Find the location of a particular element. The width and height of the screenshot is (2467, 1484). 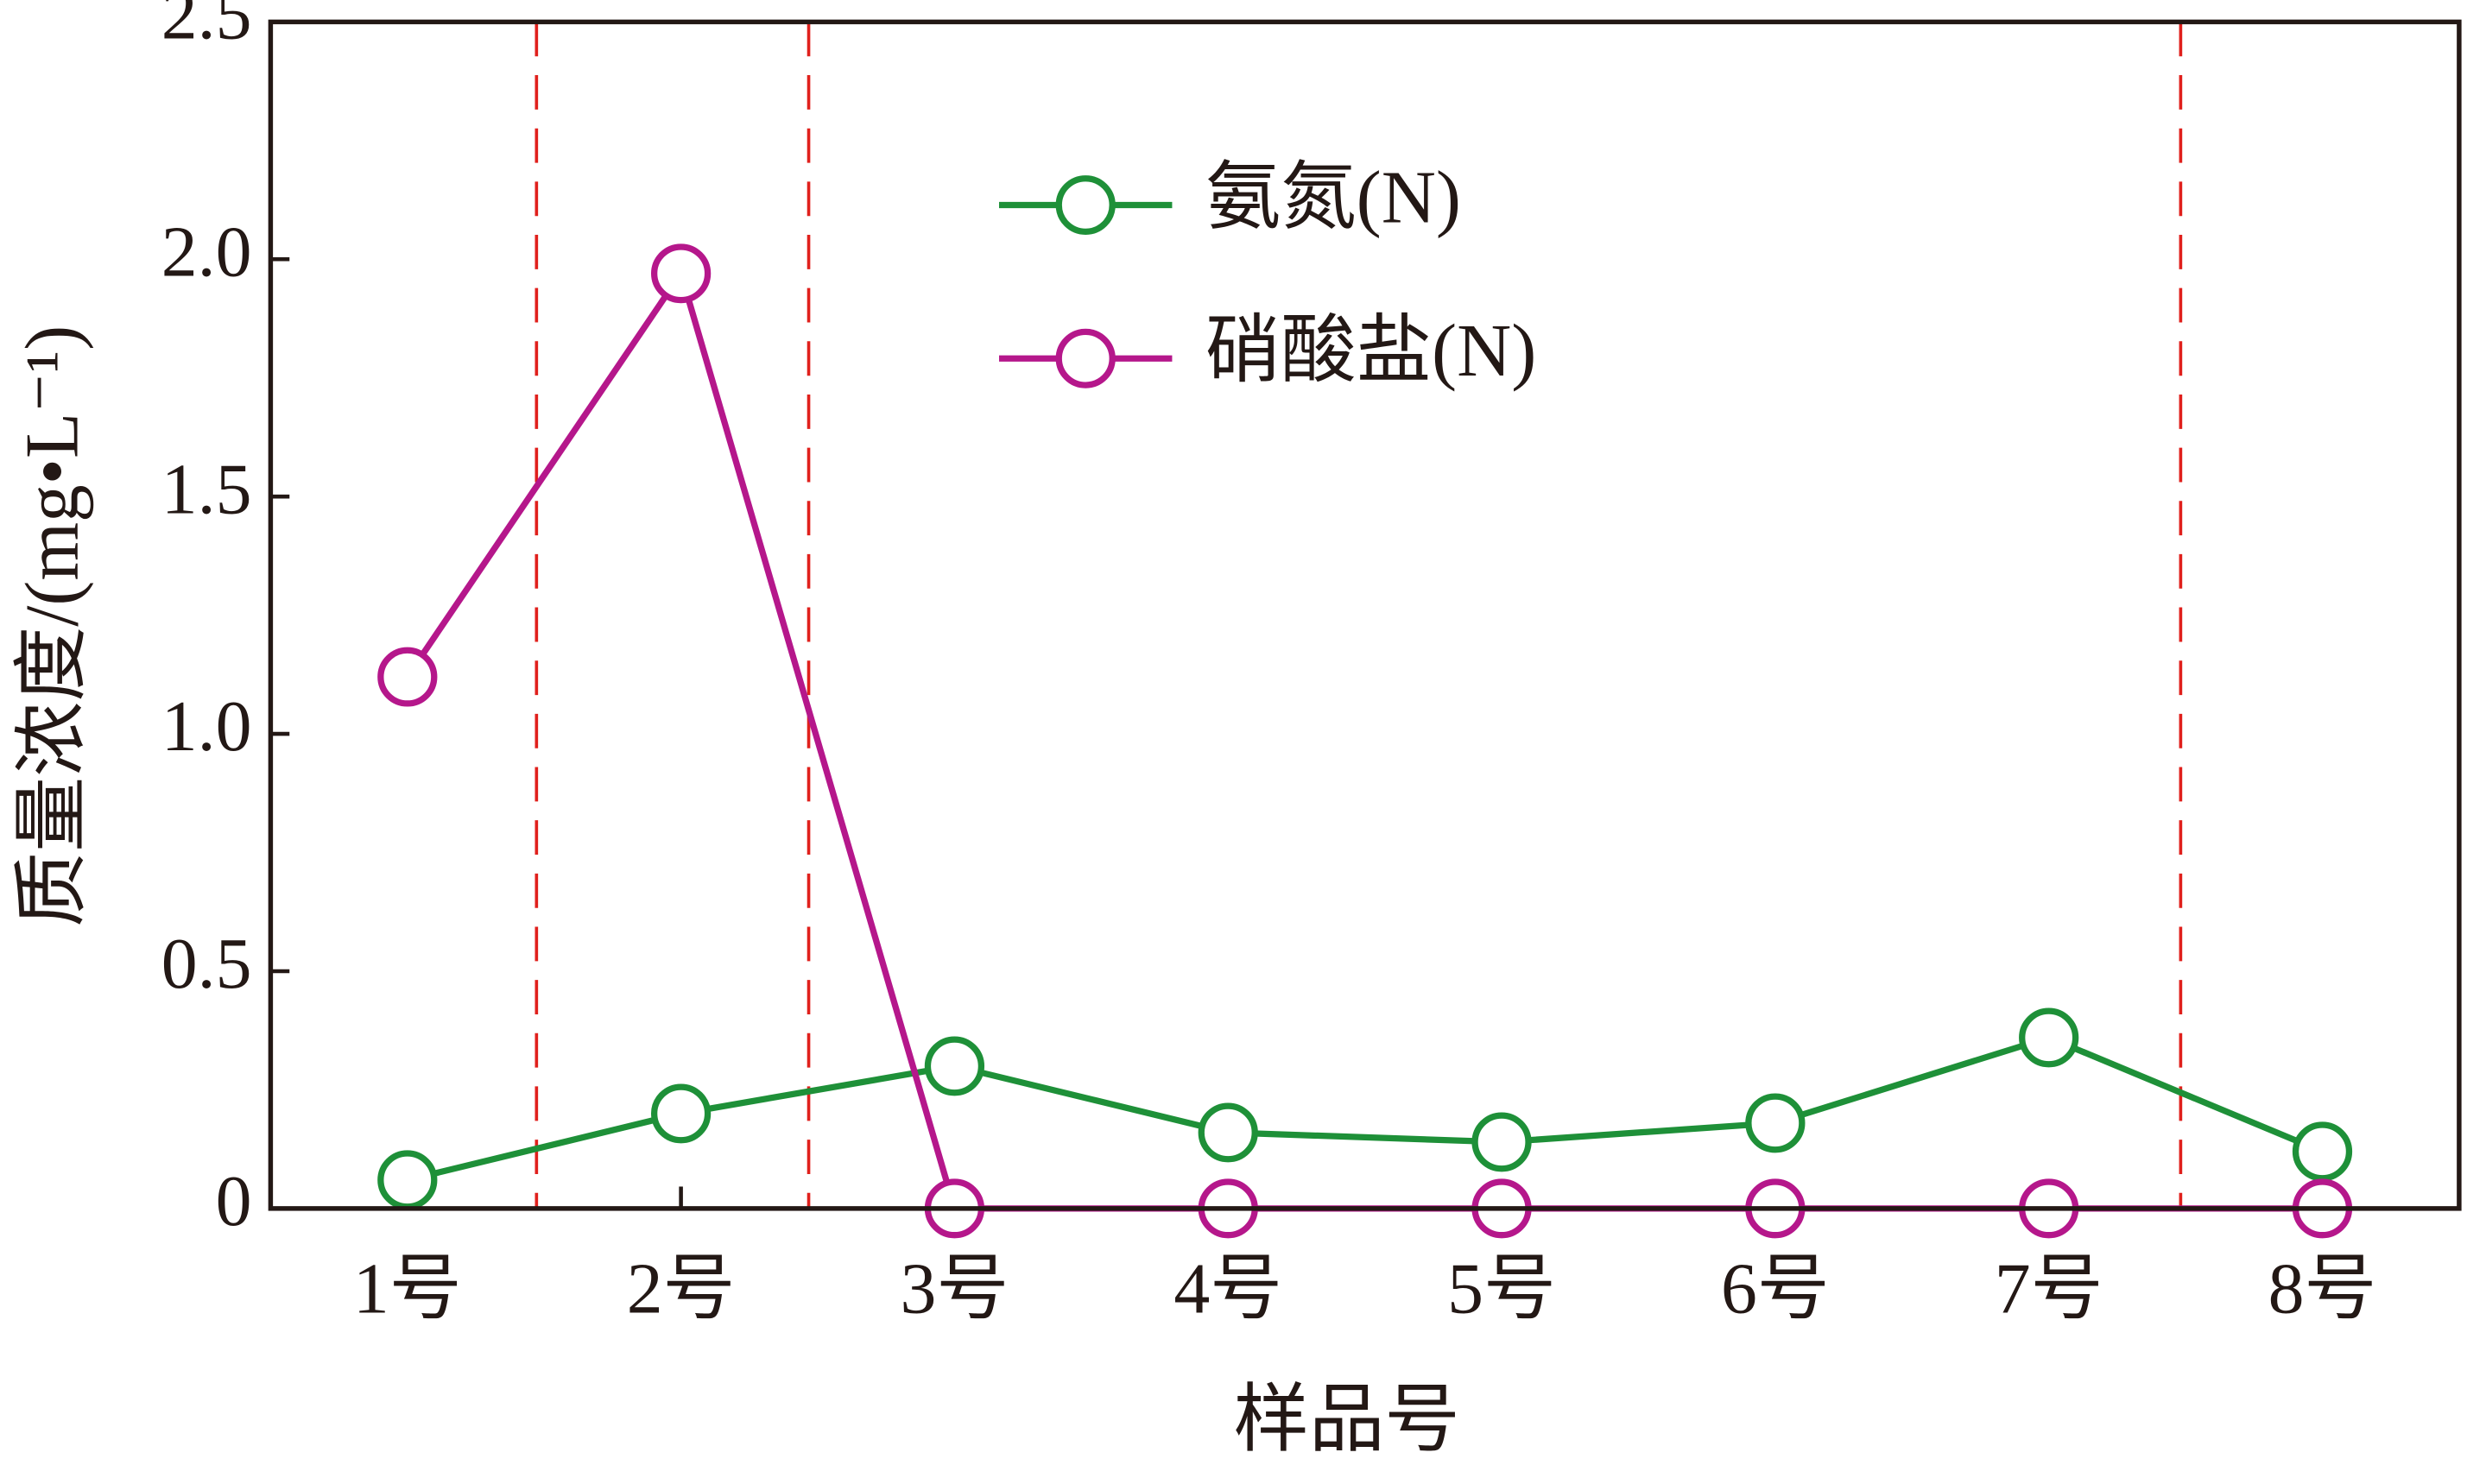

legend-label: 硝酸盐(N) is located at coordinates (1371, 350).